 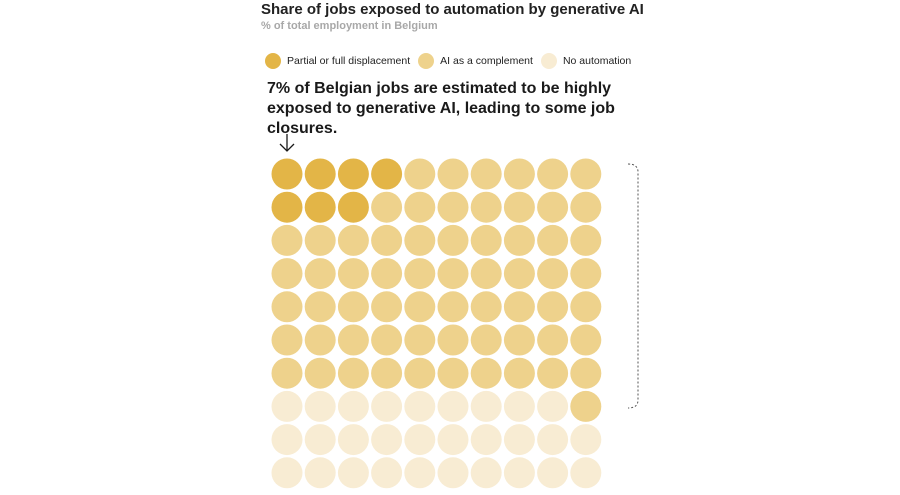 I want to click on legend-item-displacement: Partial or full displacement, so click(x=337, y=61).